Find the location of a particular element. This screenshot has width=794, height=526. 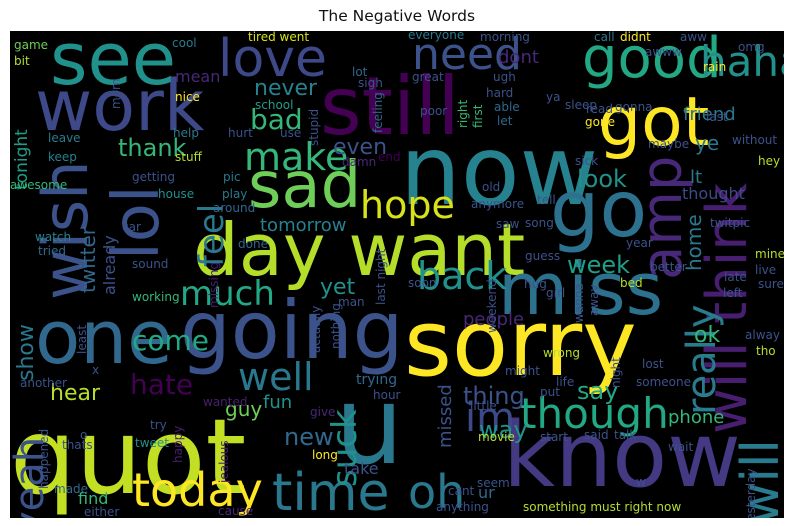

word-late: late is located at coordinates (735, 277).